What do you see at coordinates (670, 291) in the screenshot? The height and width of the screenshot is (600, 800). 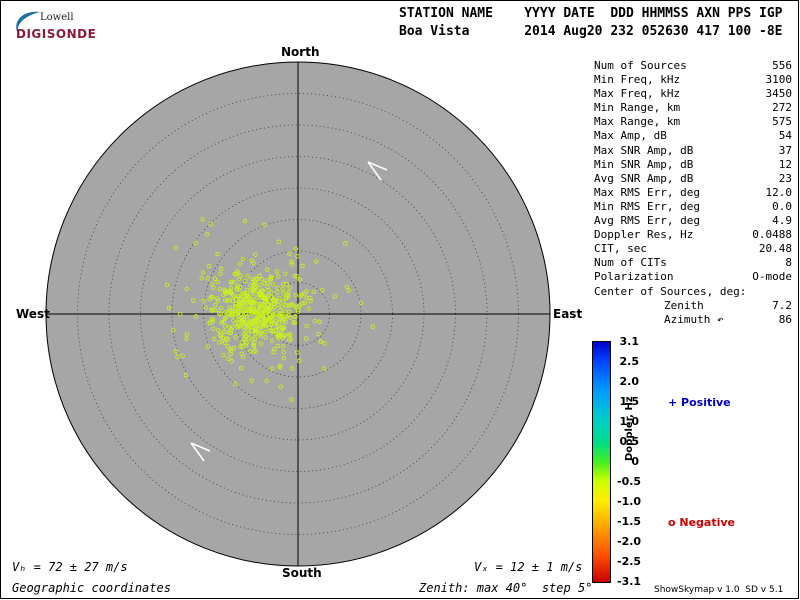 I see `center-heading: Center of Sources, deg:` at bounding box center [670, 291].